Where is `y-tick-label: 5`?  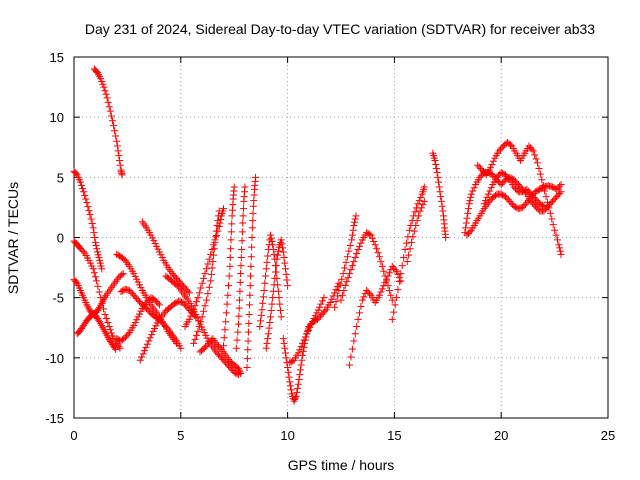
y-tick-label: 5 is located at coordinates (60, 177).